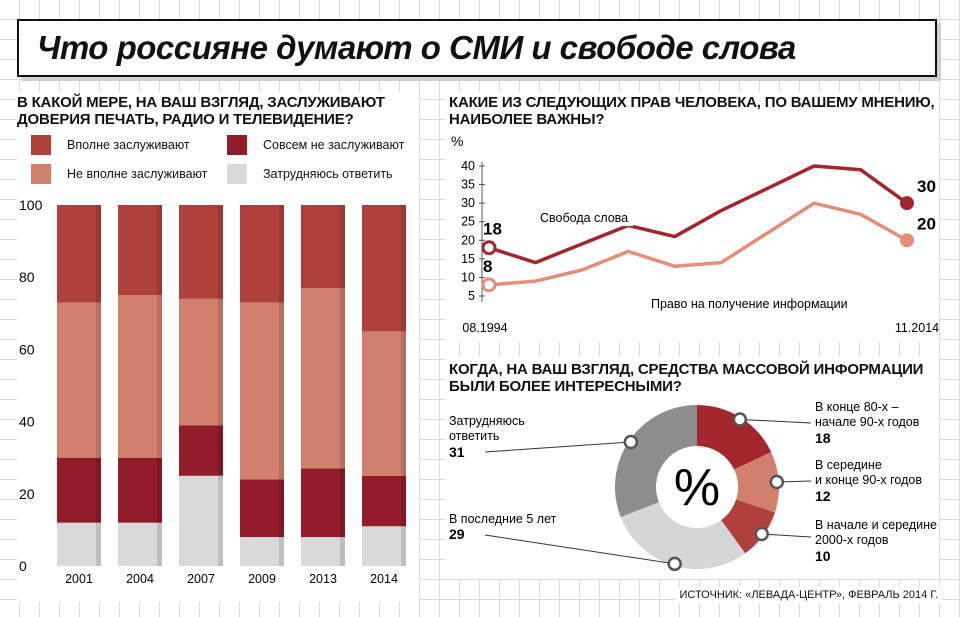  Describe the element at coordinates (474, 436) in the screenshot. I see `slice-label: ответить` at that location.